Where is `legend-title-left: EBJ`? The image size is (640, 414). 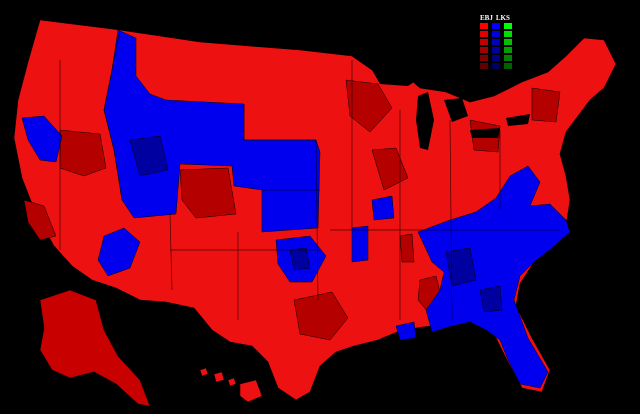 legend-title-left: EBJ is located at coordinates (486, 18).